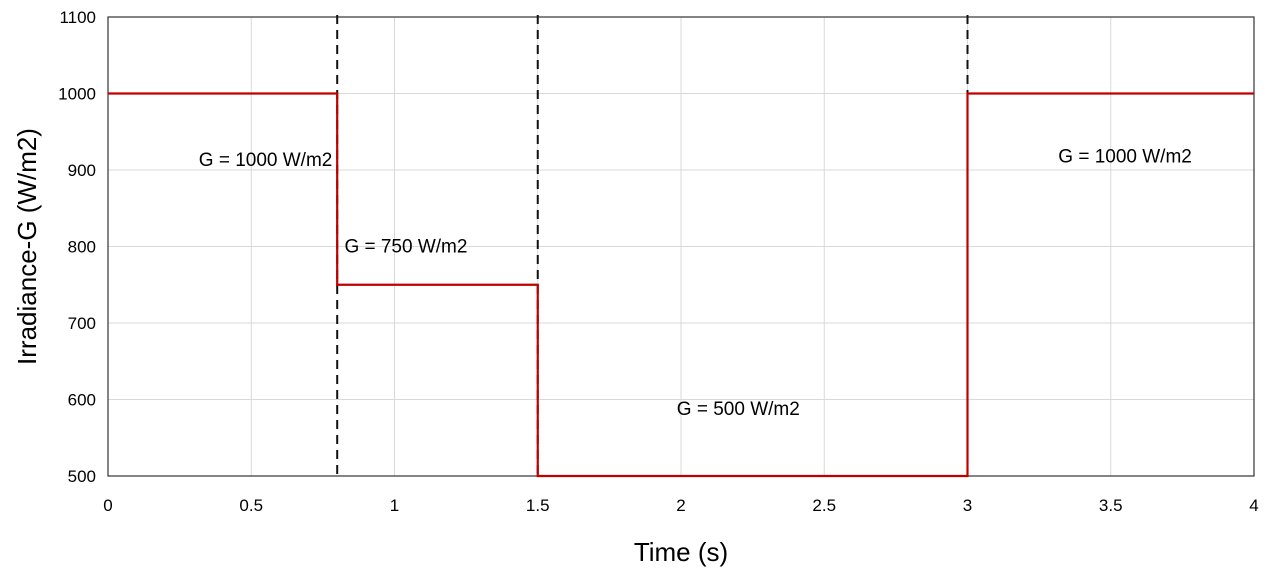 This screenshot has height=581, width=1266. Describe the element at coordinates (27, 246) in the screenshot. I see `y-axis-label: Irradiance-G (W/m2)` at that location.